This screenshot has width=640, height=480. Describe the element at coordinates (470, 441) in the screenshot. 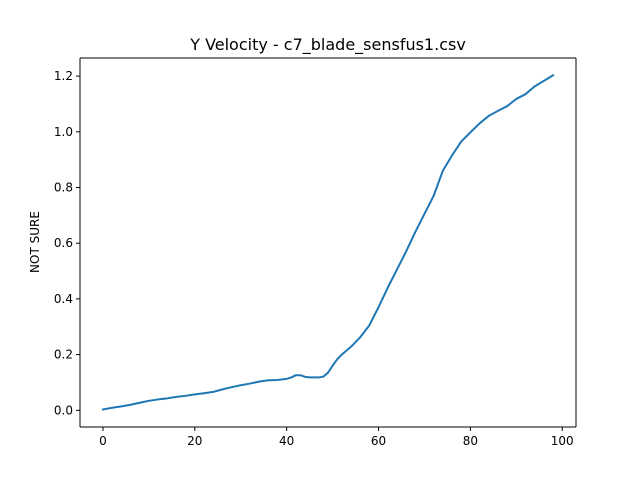

I see `x-tick-label: 80` at that location.